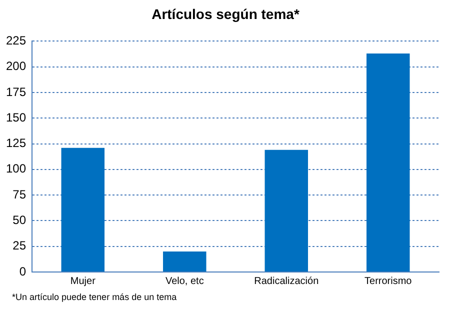 The width and height of the screenshot is (451, 322). Describe the element at coordinates (83, 281) in the screenshot. I see `x-tick-label: Mujer` at that location.